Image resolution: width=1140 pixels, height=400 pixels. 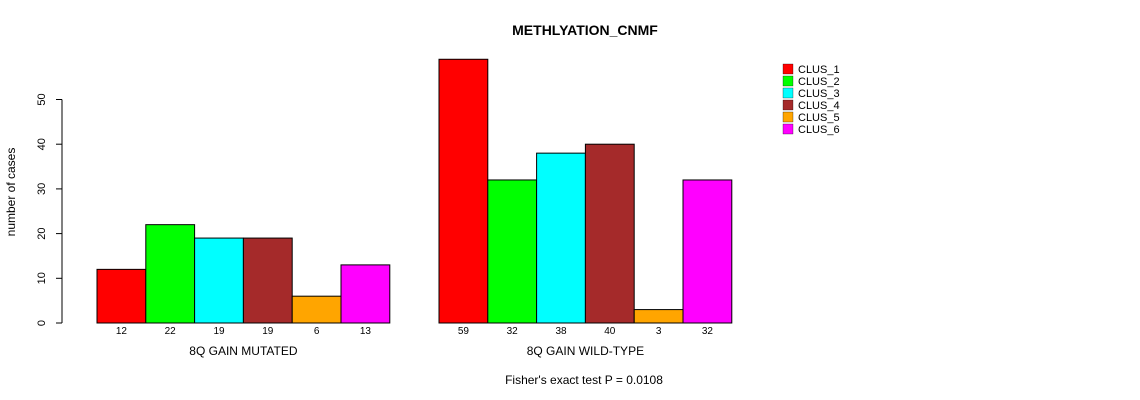 I want to click on fisher-test-note: Fisher's exact test P = 0.0108, so click(x=584, y=380).